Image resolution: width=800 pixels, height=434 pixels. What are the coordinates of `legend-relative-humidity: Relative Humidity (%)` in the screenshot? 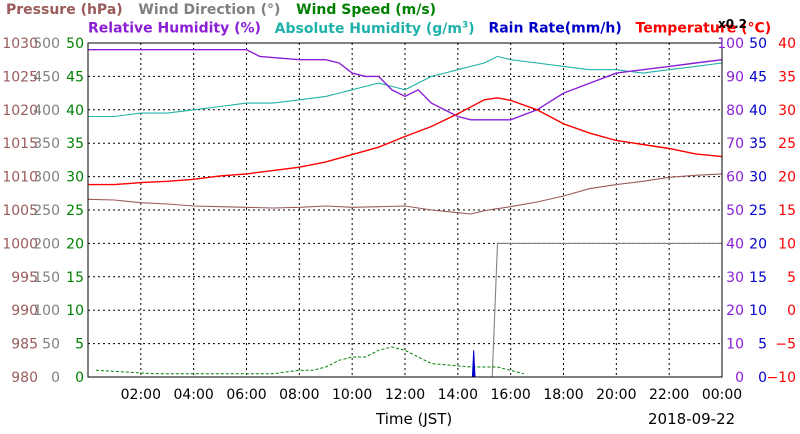 It's located at (174, 28).